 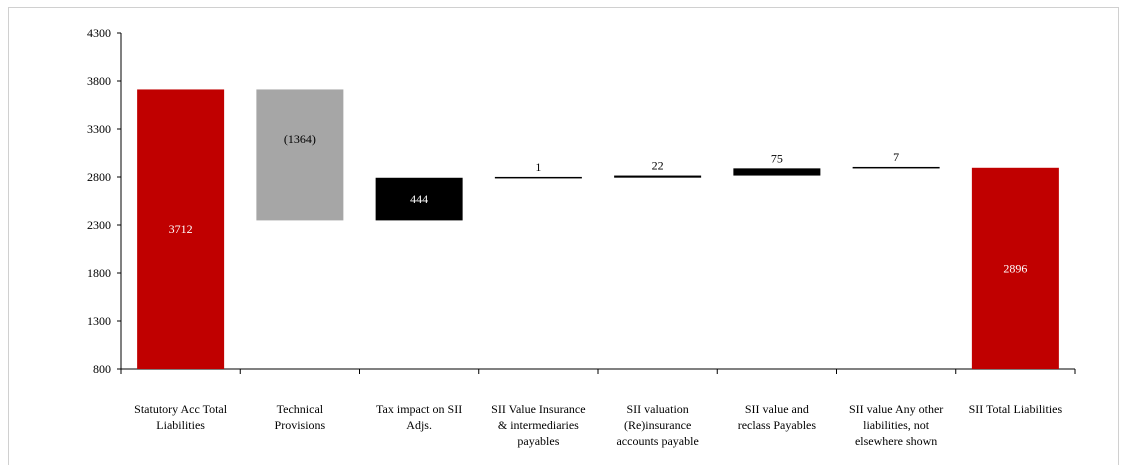 I want to click on y-tick-label: 2800, so click(x=99, y=177).